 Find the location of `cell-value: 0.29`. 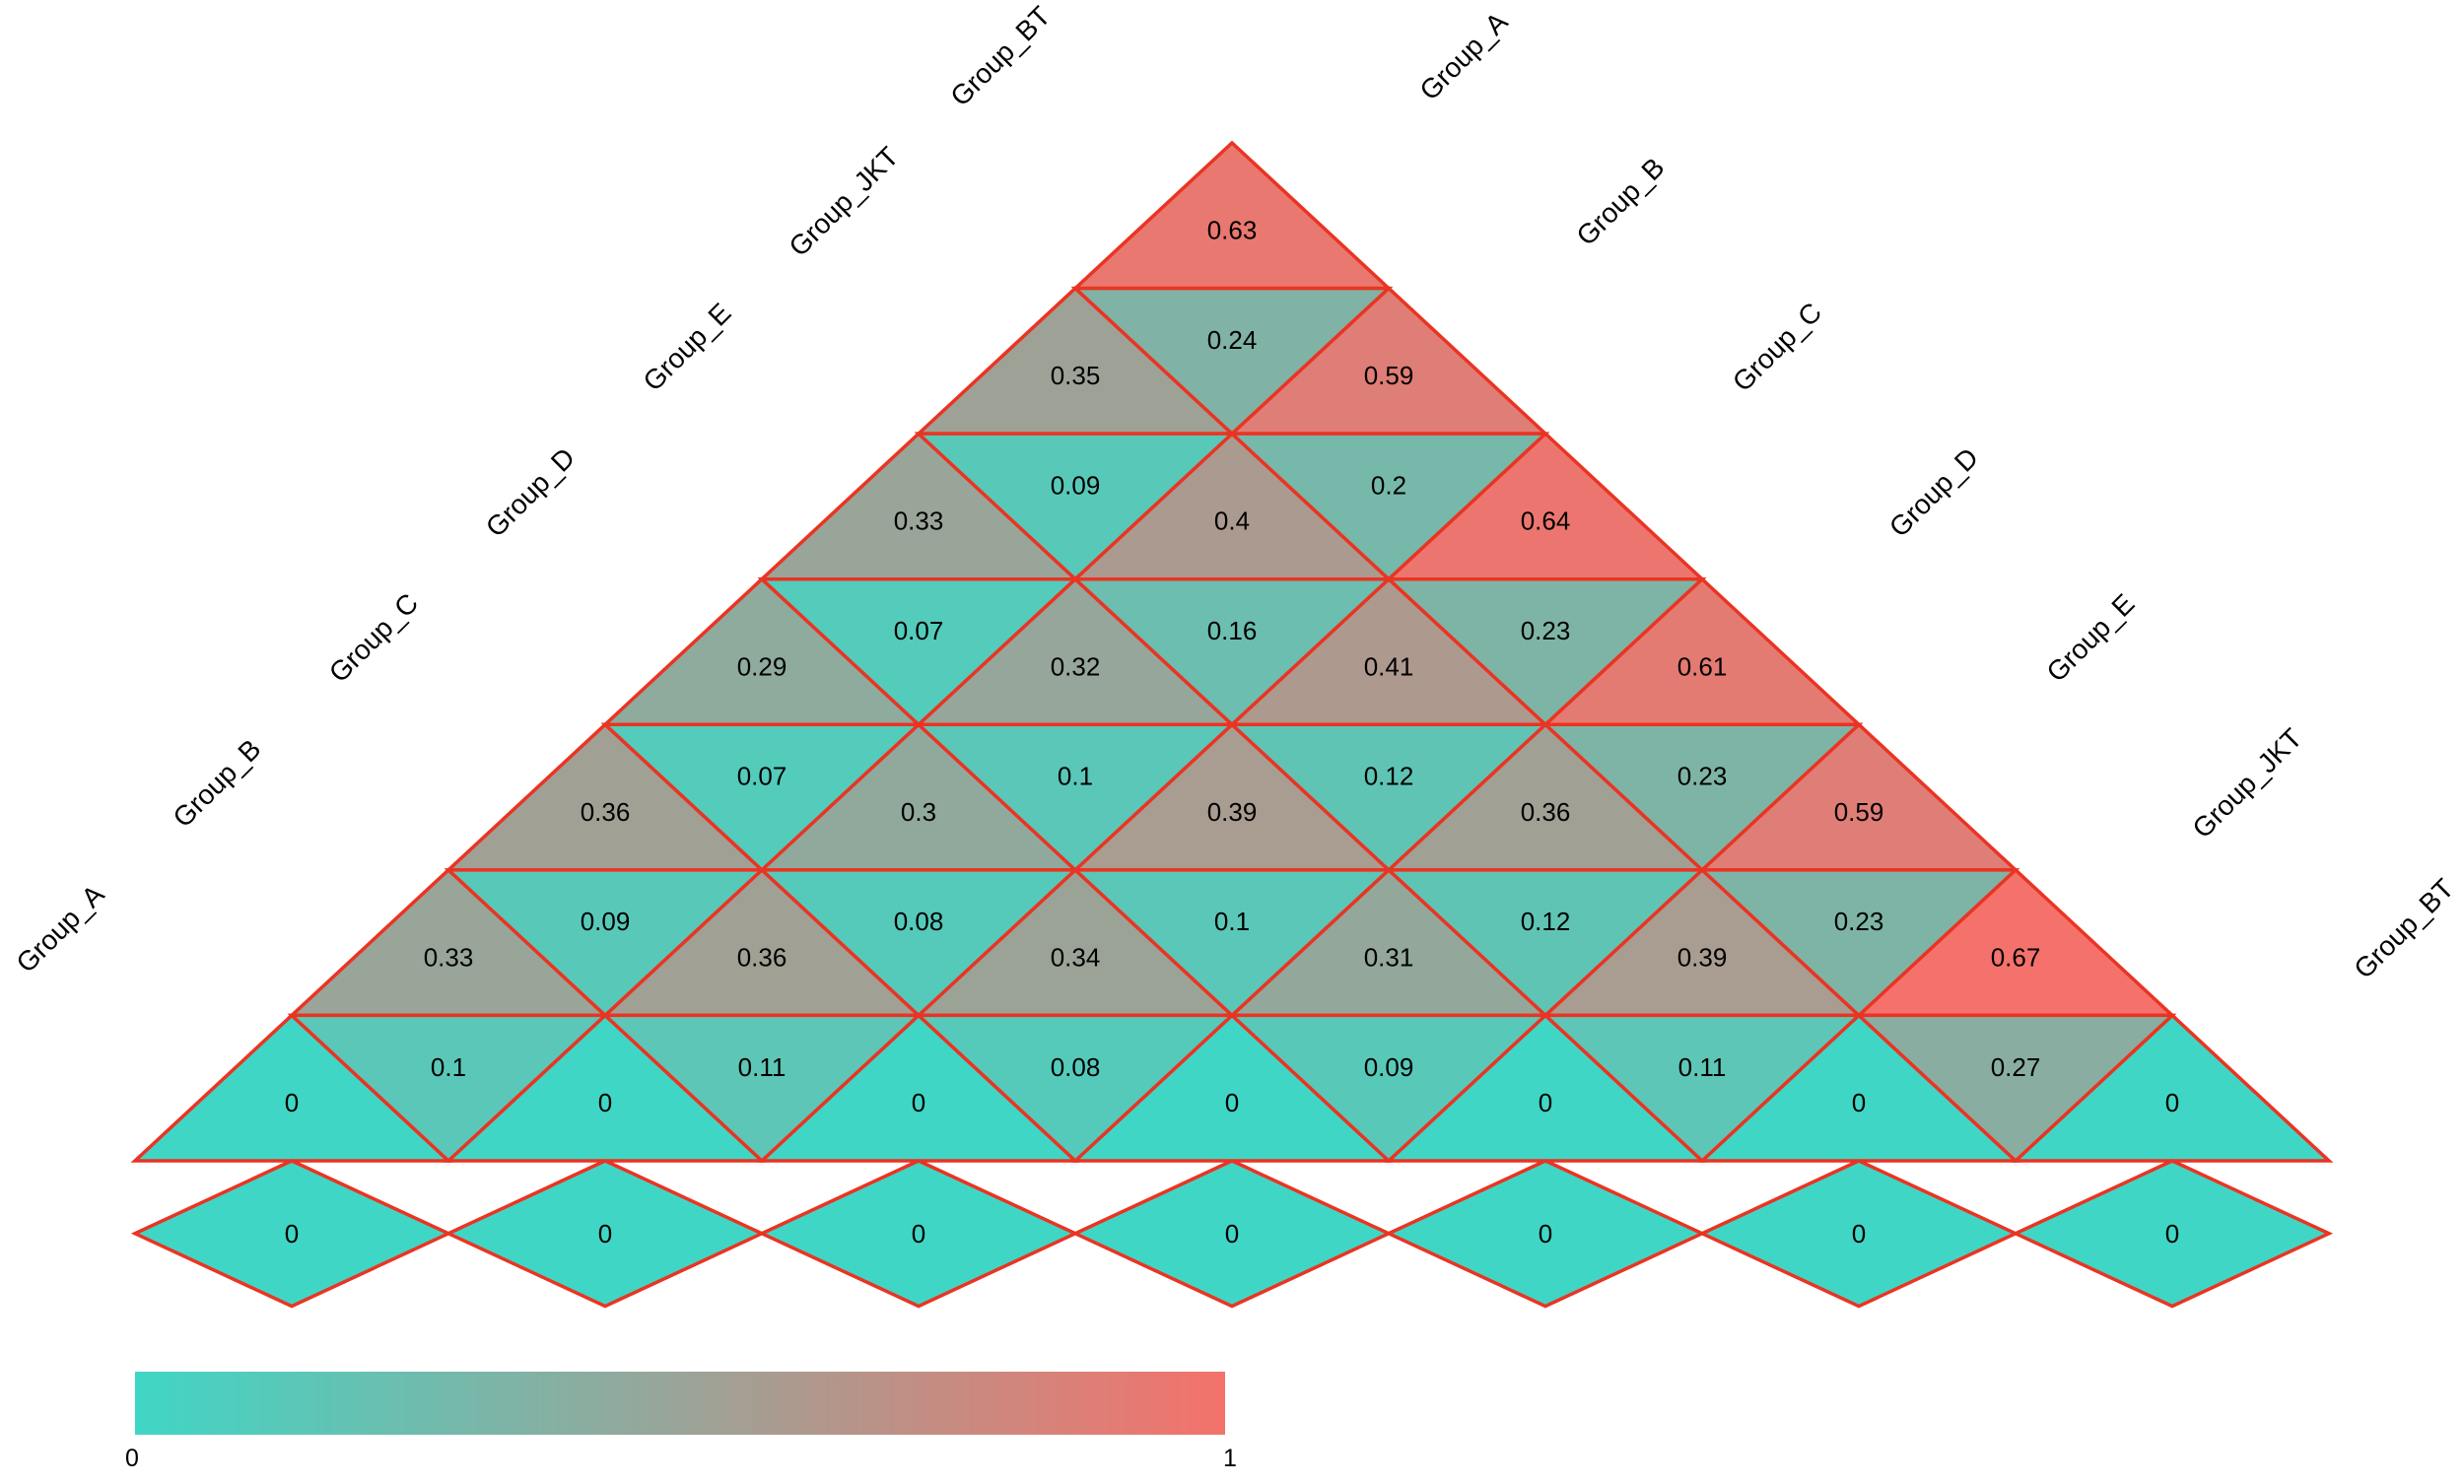

cell-value: 0.29 is located at coordinates (762, 666).